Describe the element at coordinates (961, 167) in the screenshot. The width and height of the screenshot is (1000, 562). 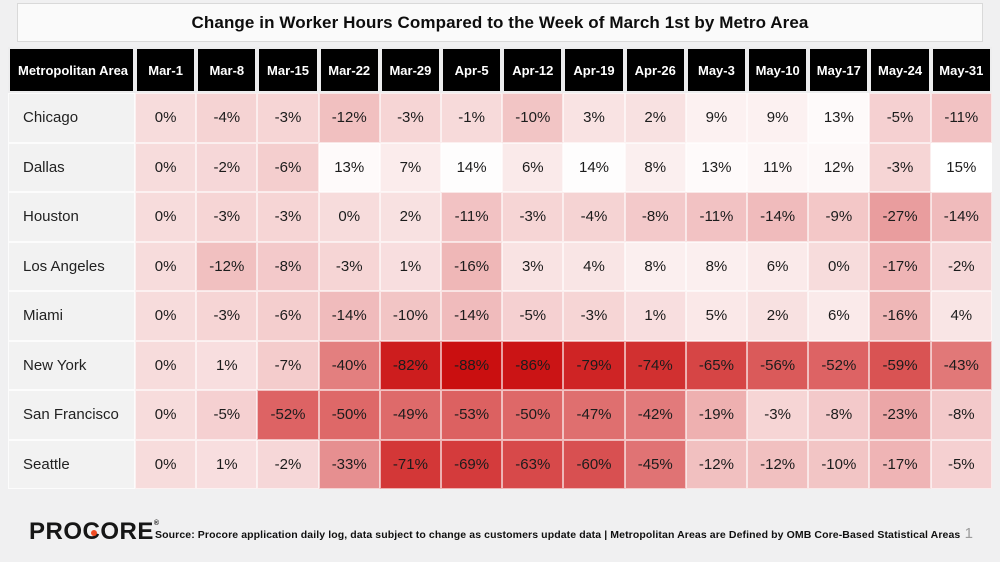
I see `heatmap-value-cell: 15%` at that location.